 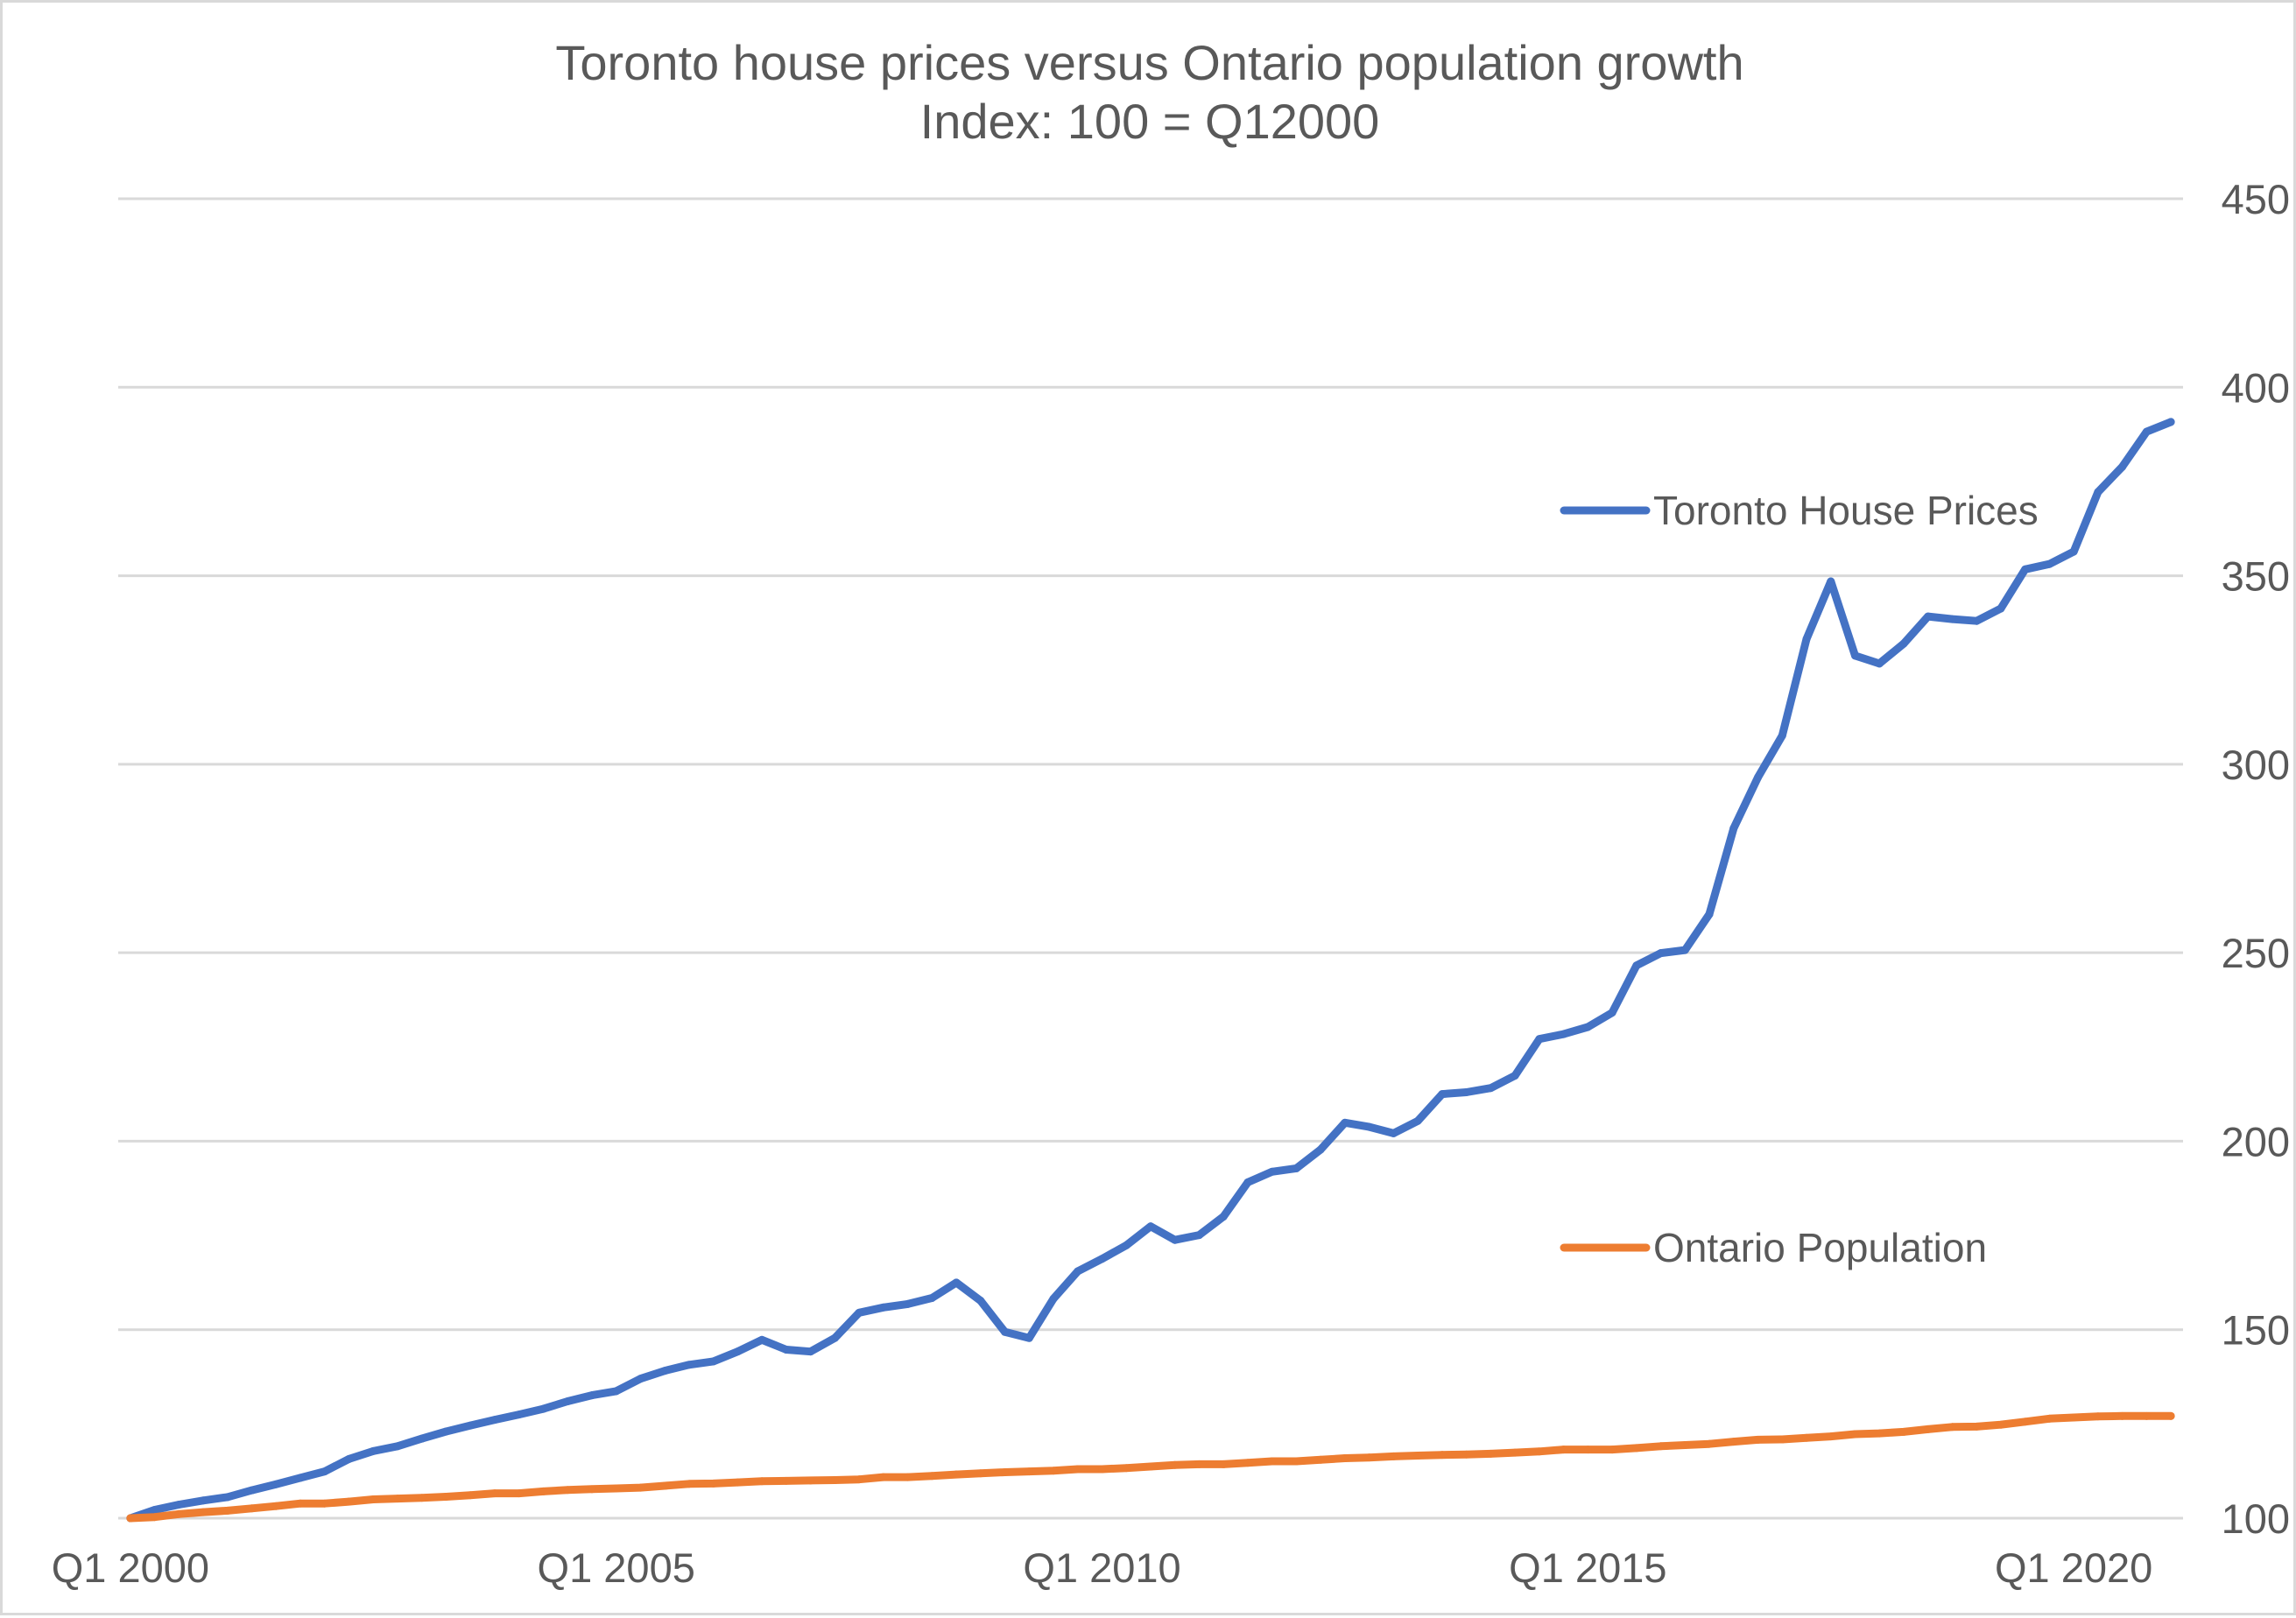 What do you see at coordinates (1101, 1567) in the screenshot?
I see `x-tick-label: Q1 2010` at bounding box center [1101, 1567].